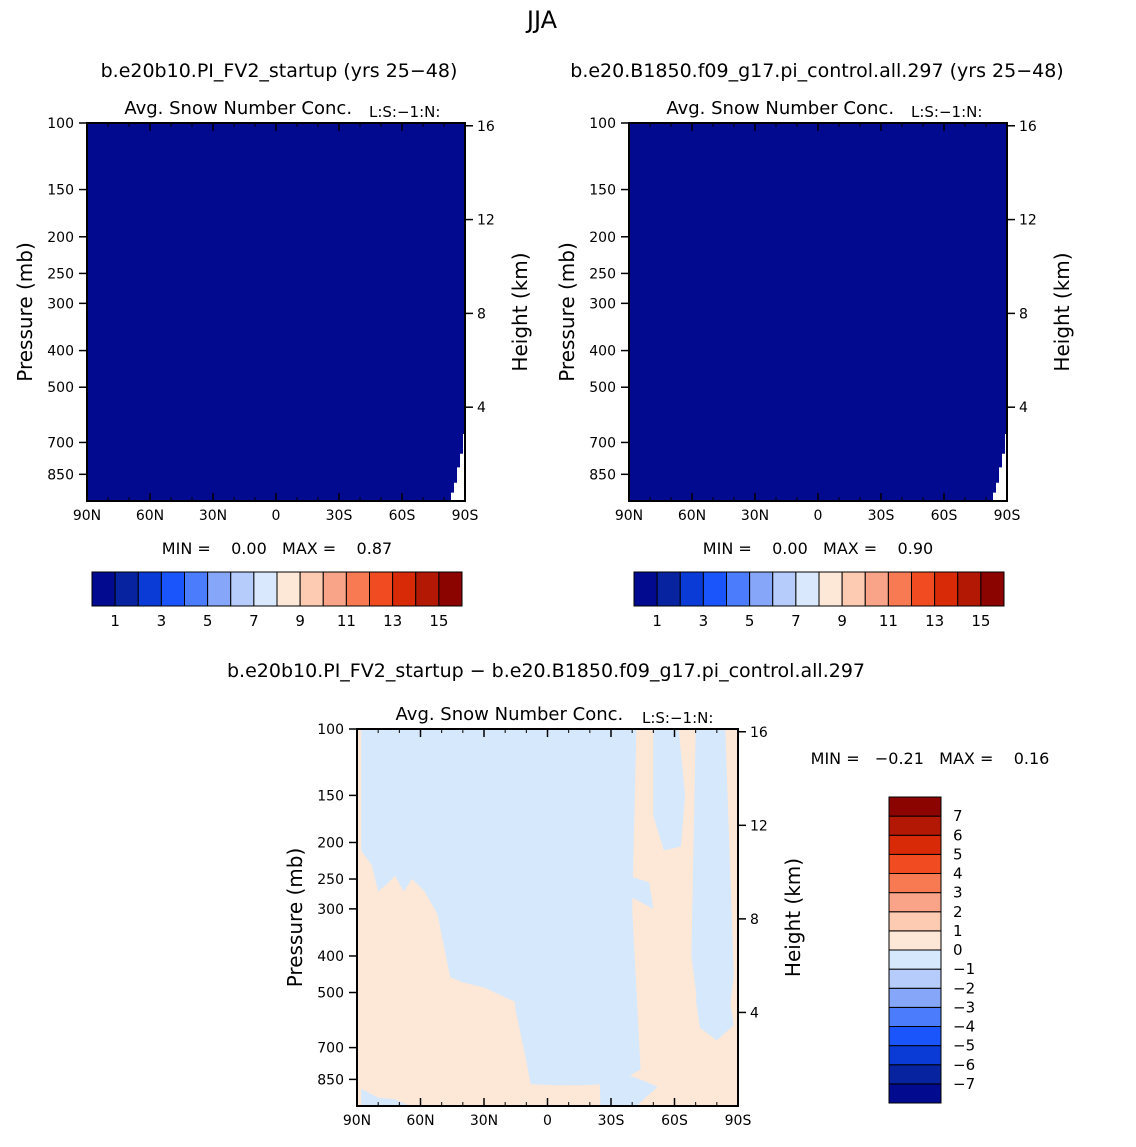 Image resolution: width=1136 pixels, height=1147 pixels. Describe the element at coordinates (150, 516) in the screenshot. I see `panel1-x-tick-label: 60N` at that location.